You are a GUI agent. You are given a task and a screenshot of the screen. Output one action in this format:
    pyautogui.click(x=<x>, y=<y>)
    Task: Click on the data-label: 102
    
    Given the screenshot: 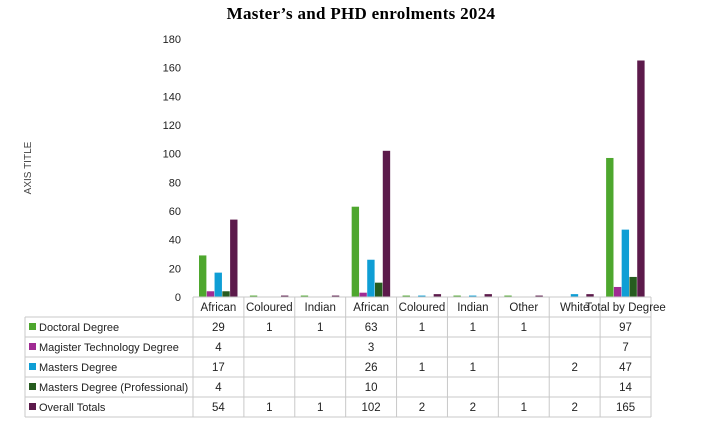 What is the action you would take?
    pyautogui.click(x=371, y=408)
    